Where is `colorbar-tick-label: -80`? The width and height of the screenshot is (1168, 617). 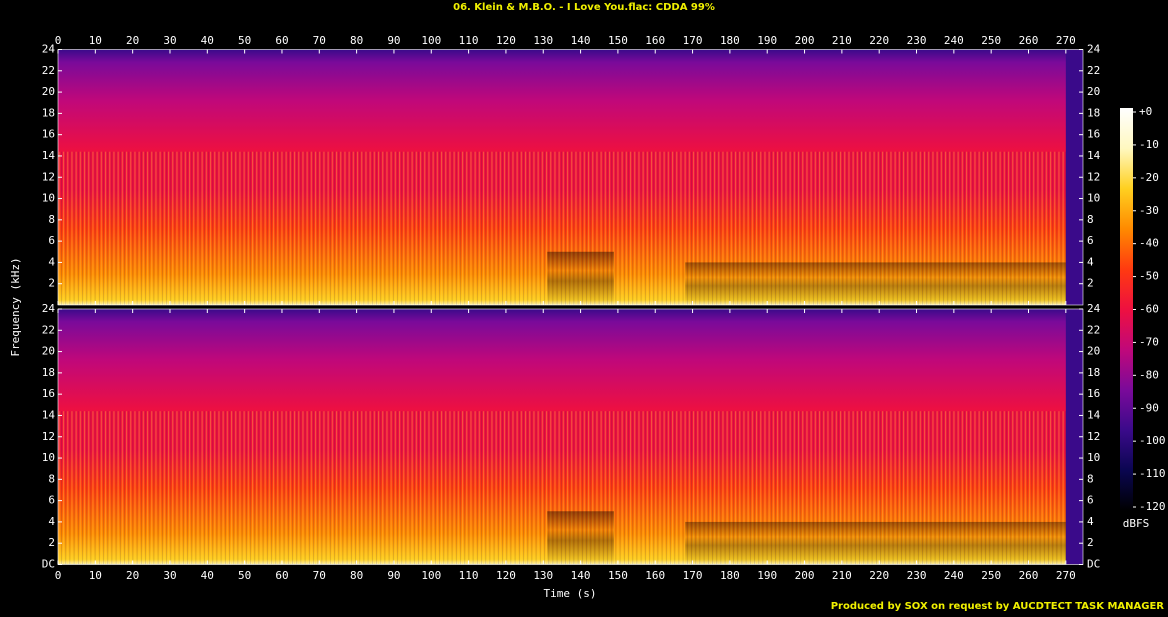 colorbar-tick-label: -80 is located at coordinates (1149, 374).